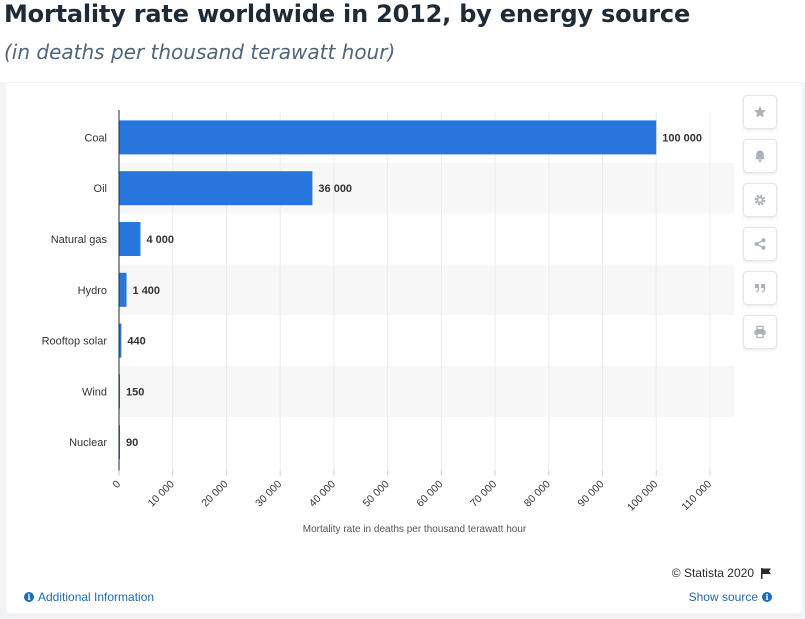 This screenshot has width=805, height=619. I want to click on gear-icon, so click(760, 200).